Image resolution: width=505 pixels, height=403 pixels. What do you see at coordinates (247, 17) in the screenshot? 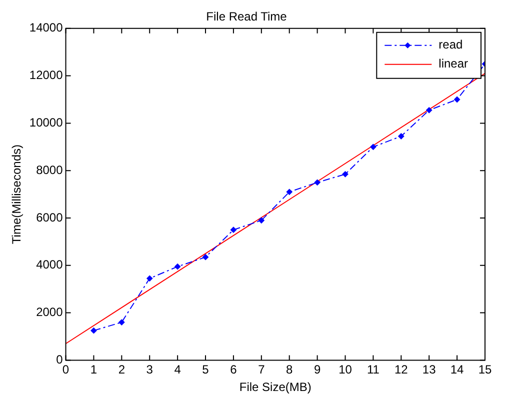
I see `chart-title: File Read Time` at bounding box center [247, 17].